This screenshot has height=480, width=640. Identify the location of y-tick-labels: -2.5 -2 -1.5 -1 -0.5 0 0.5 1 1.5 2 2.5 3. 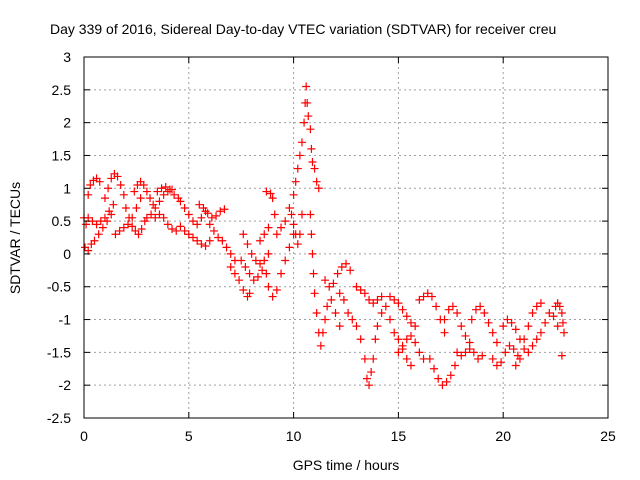
(59, 237).